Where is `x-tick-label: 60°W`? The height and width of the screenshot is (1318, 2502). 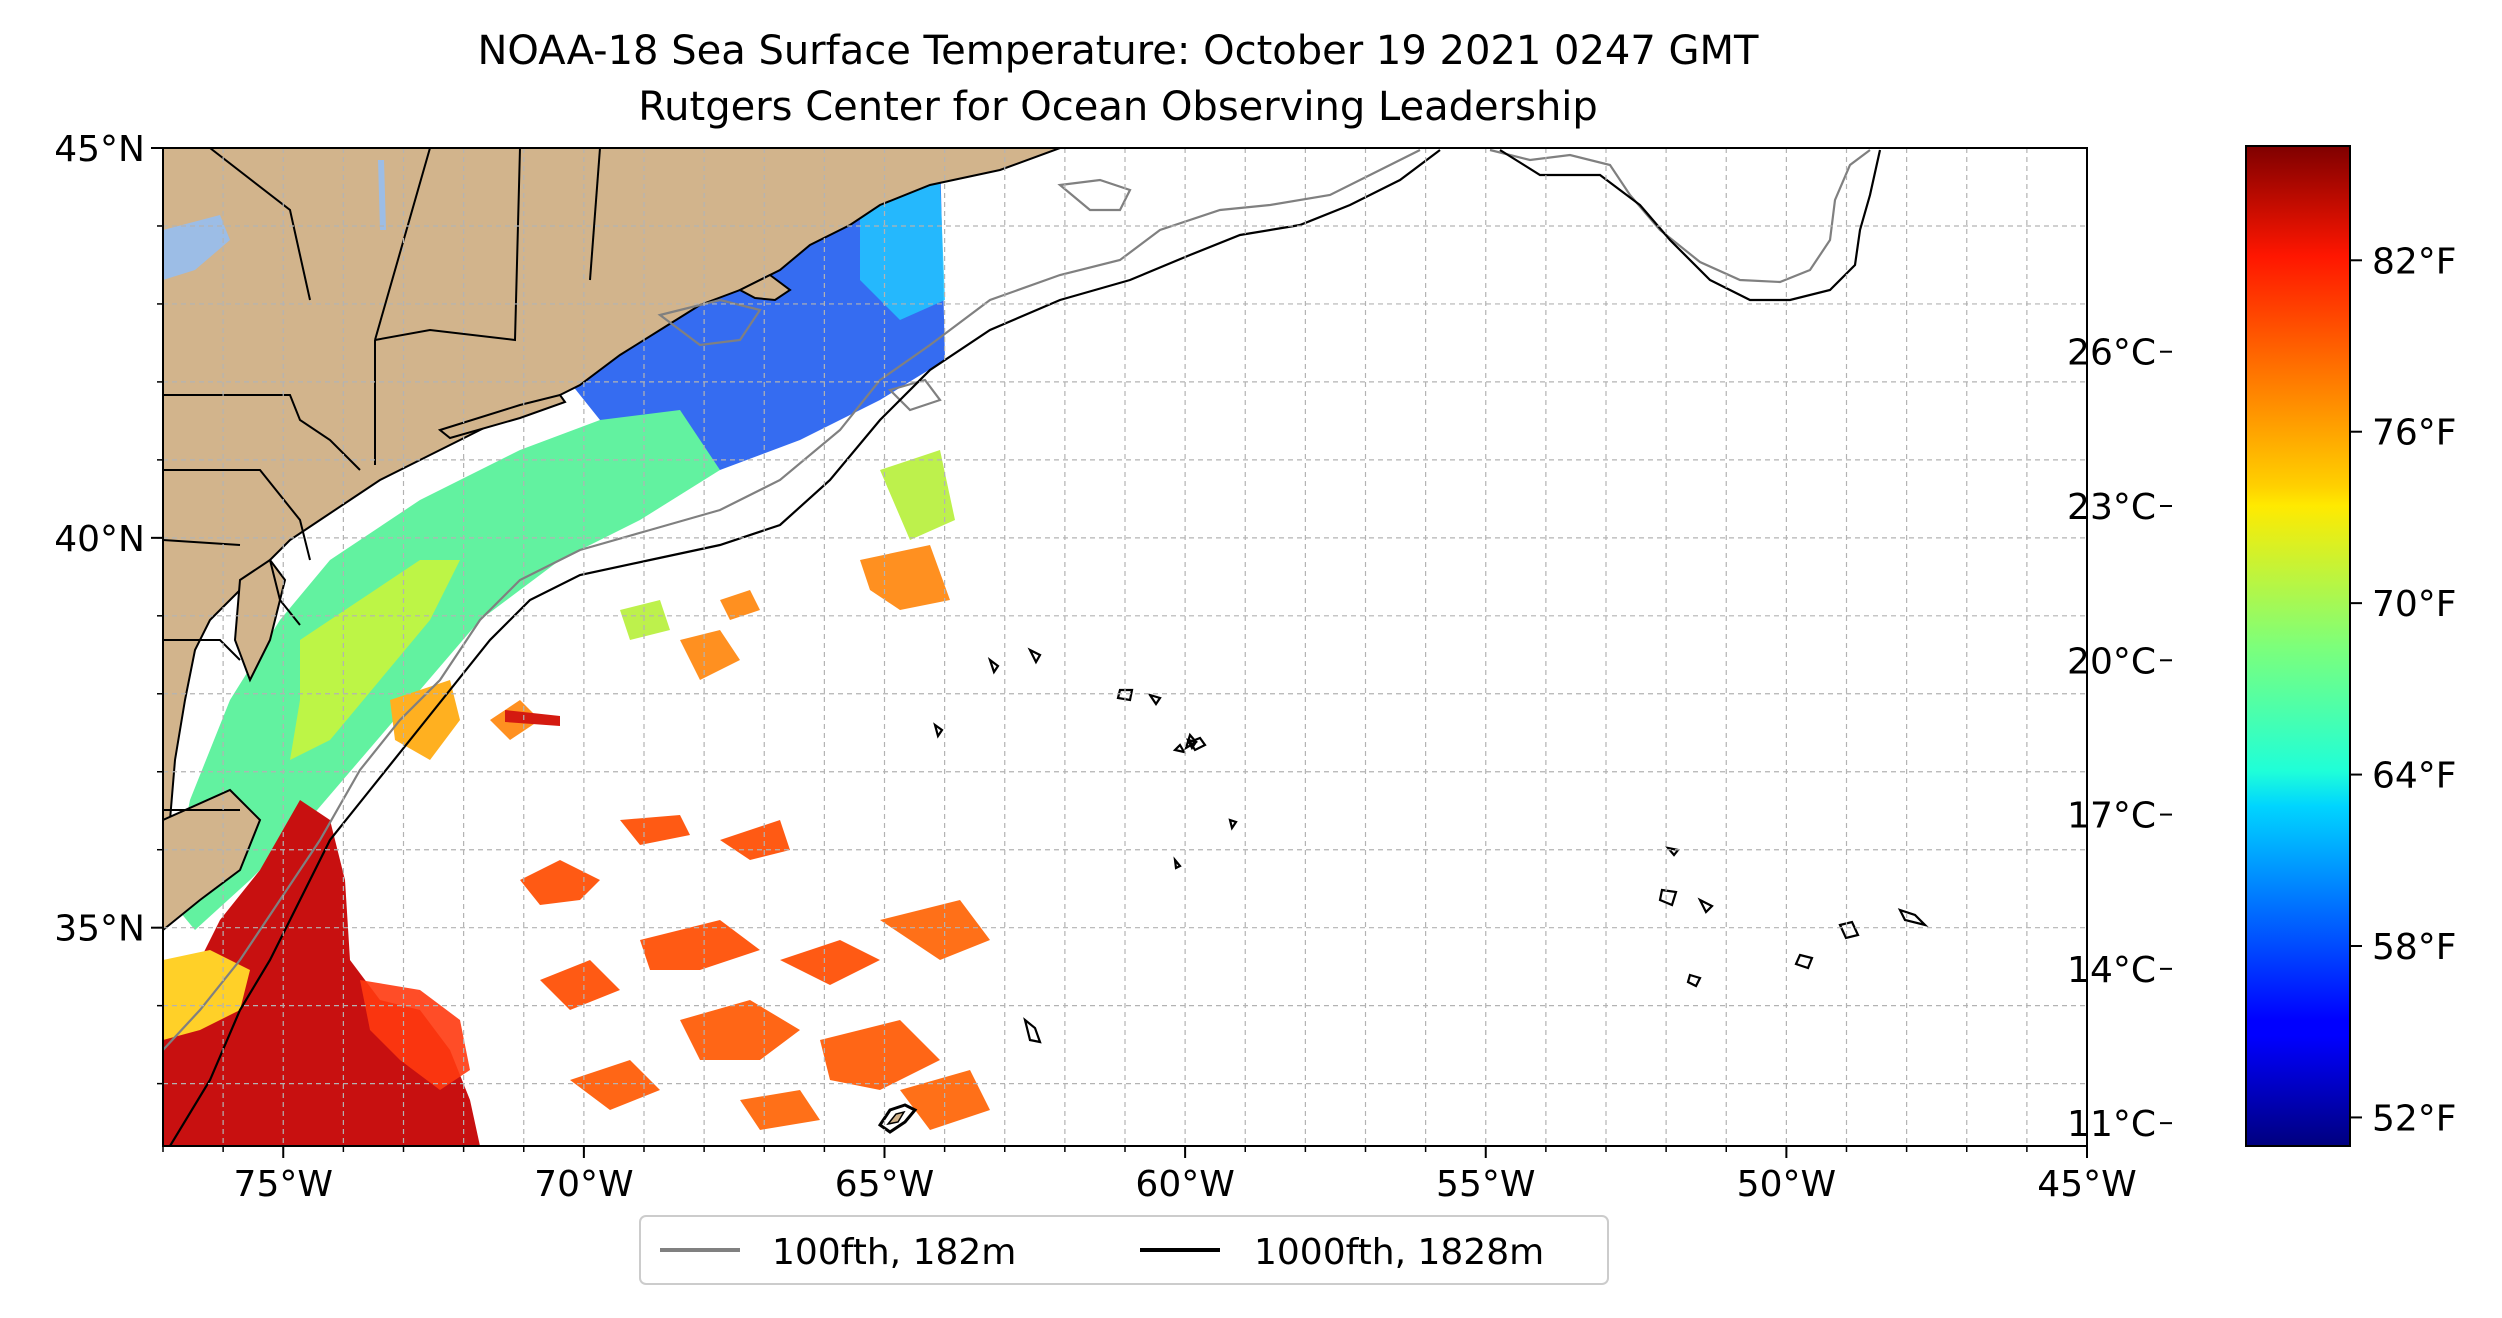
x-tick-label: 60°W is located at coordinates (1184, 1184).